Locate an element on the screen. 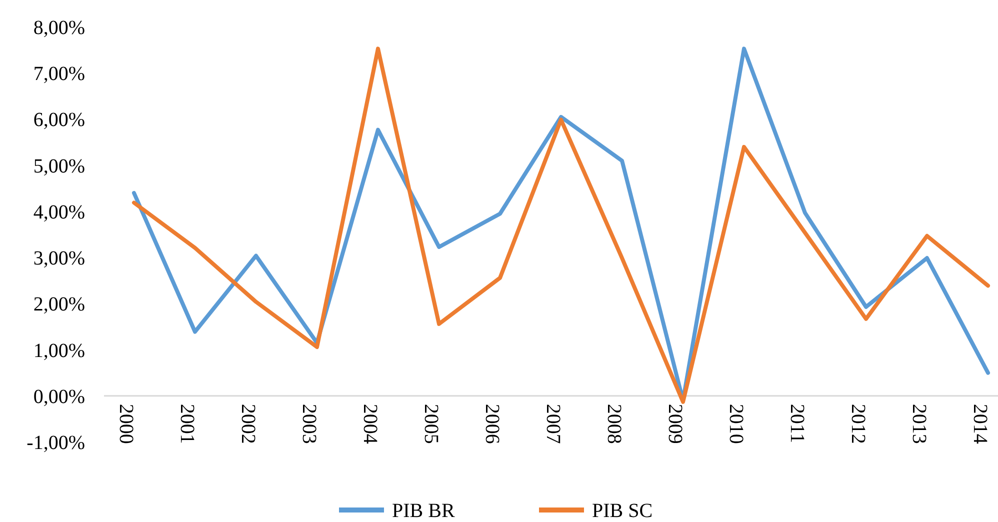  y-tick-label: 6,00% is located at coordinates (59, 120).